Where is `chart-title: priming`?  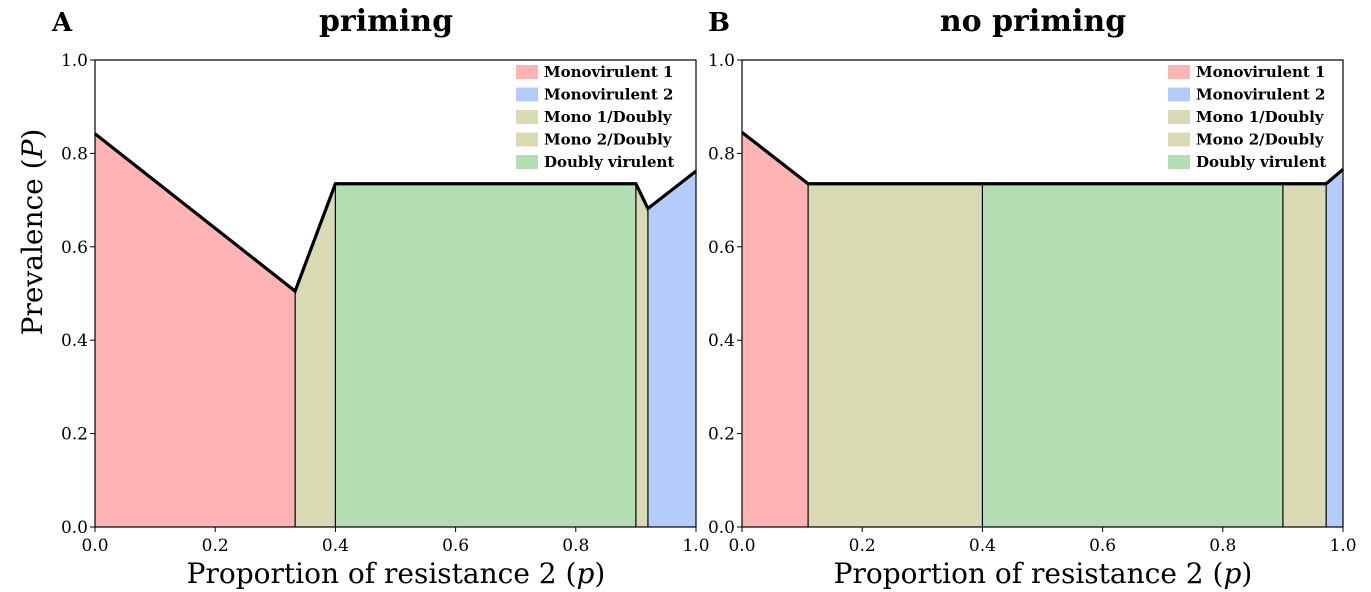
chart-title: priming is located at coordinates (386, 21).